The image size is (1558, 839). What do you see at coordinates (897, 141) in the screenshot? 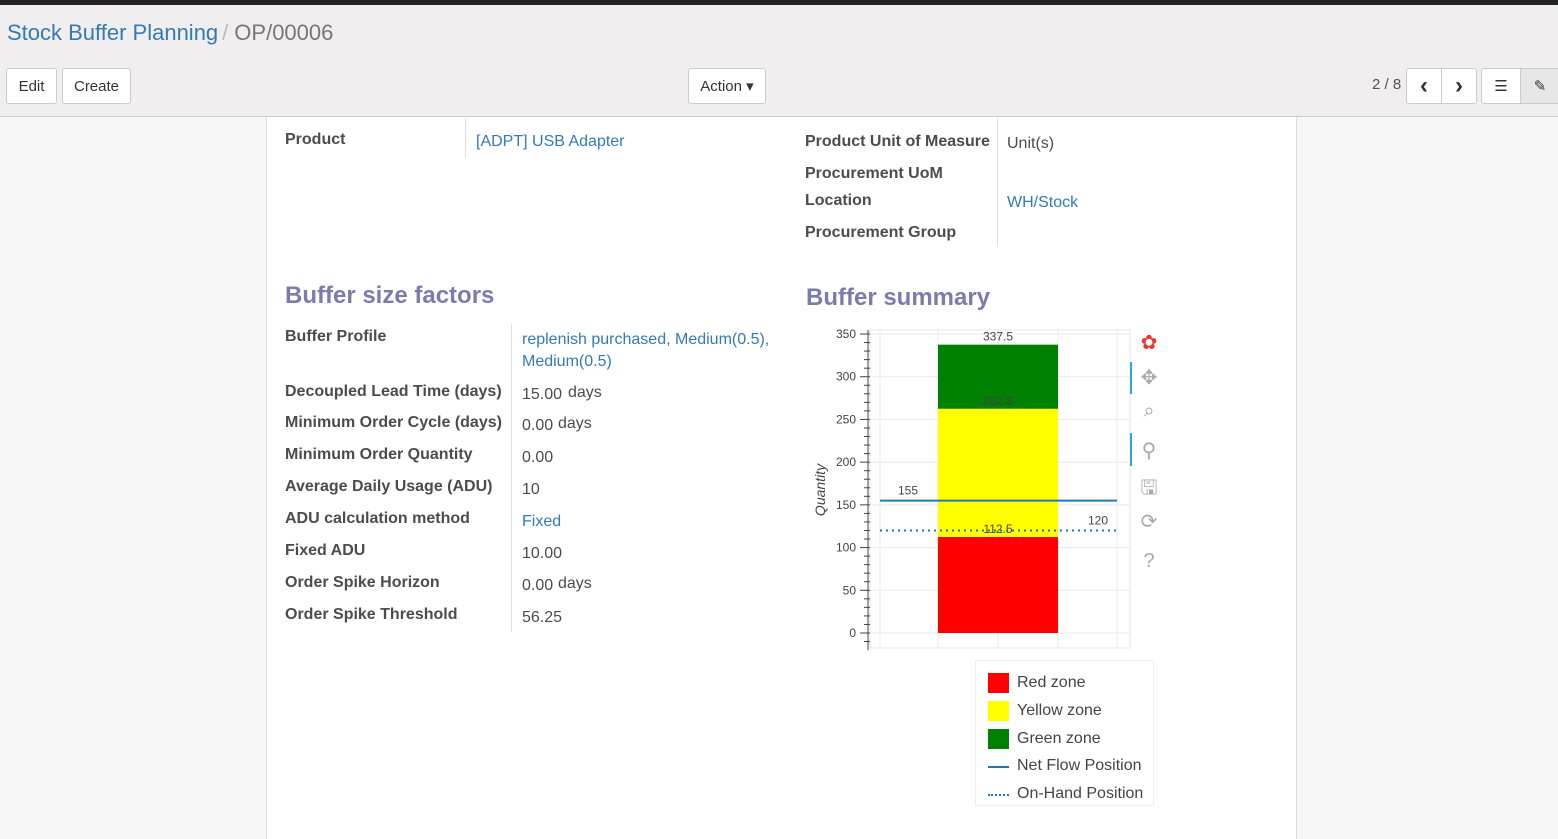
I see `uom-label: Product Unit of Measure` at bounding box center [897, 141].